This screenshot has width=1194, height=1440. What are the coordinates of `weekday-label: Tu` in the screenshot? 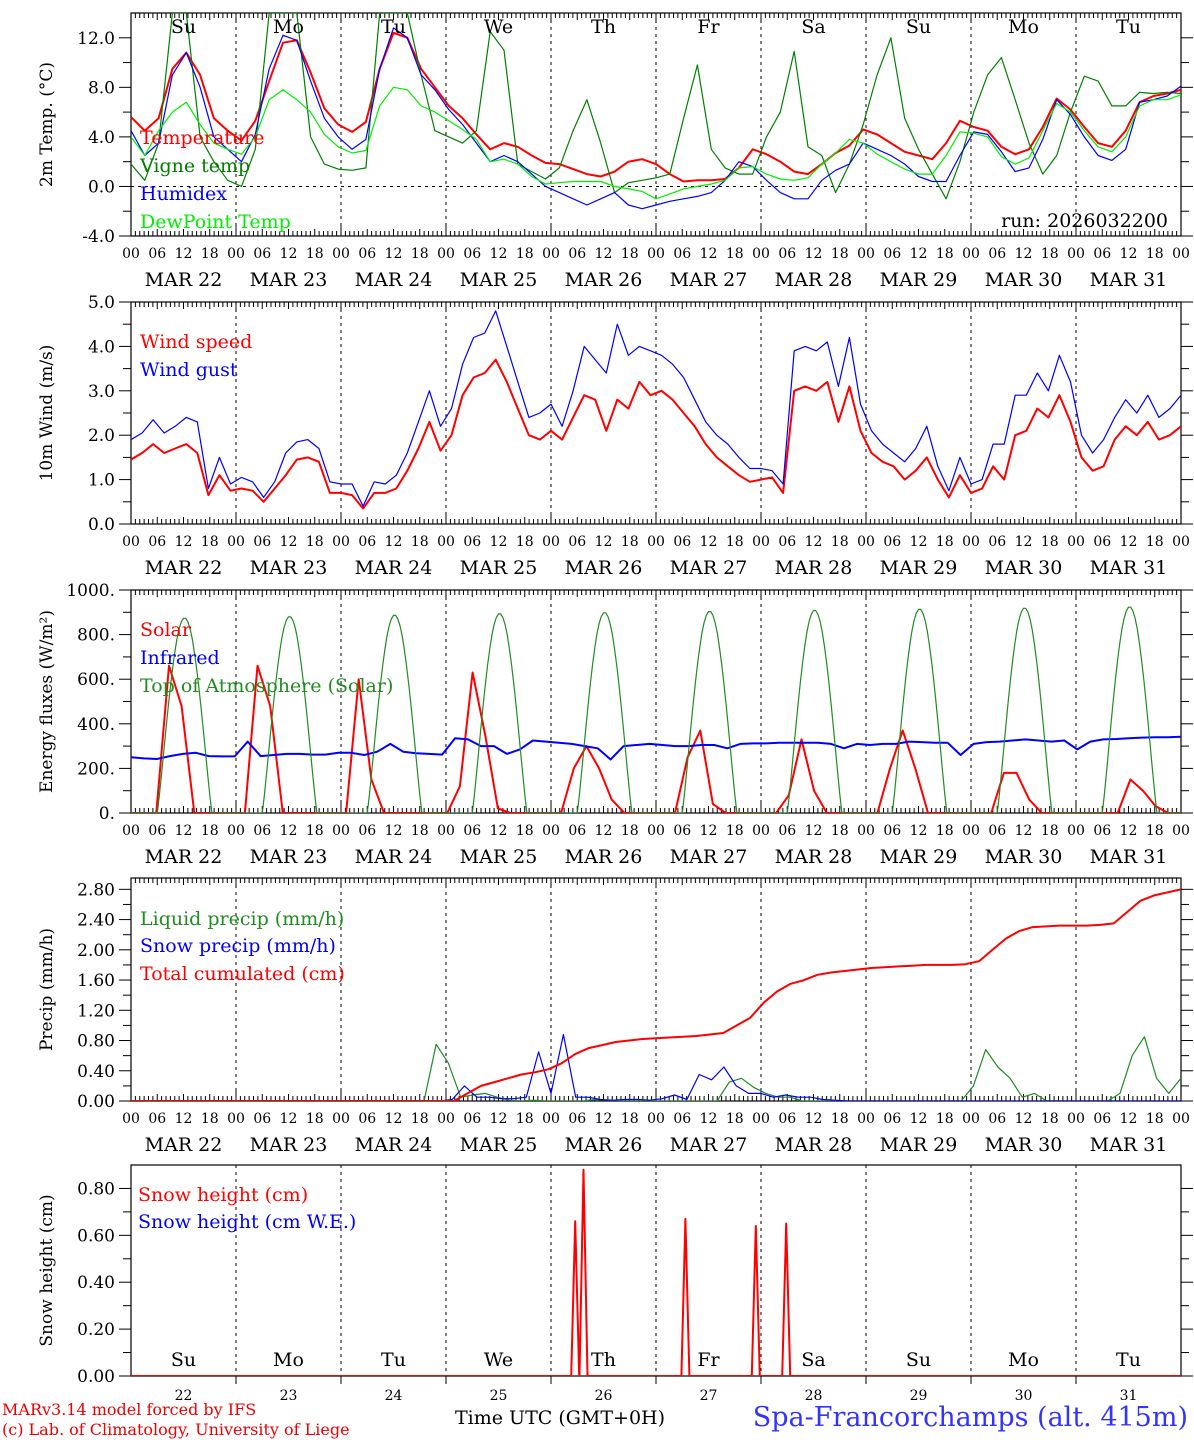 It's located at (393, 1360).